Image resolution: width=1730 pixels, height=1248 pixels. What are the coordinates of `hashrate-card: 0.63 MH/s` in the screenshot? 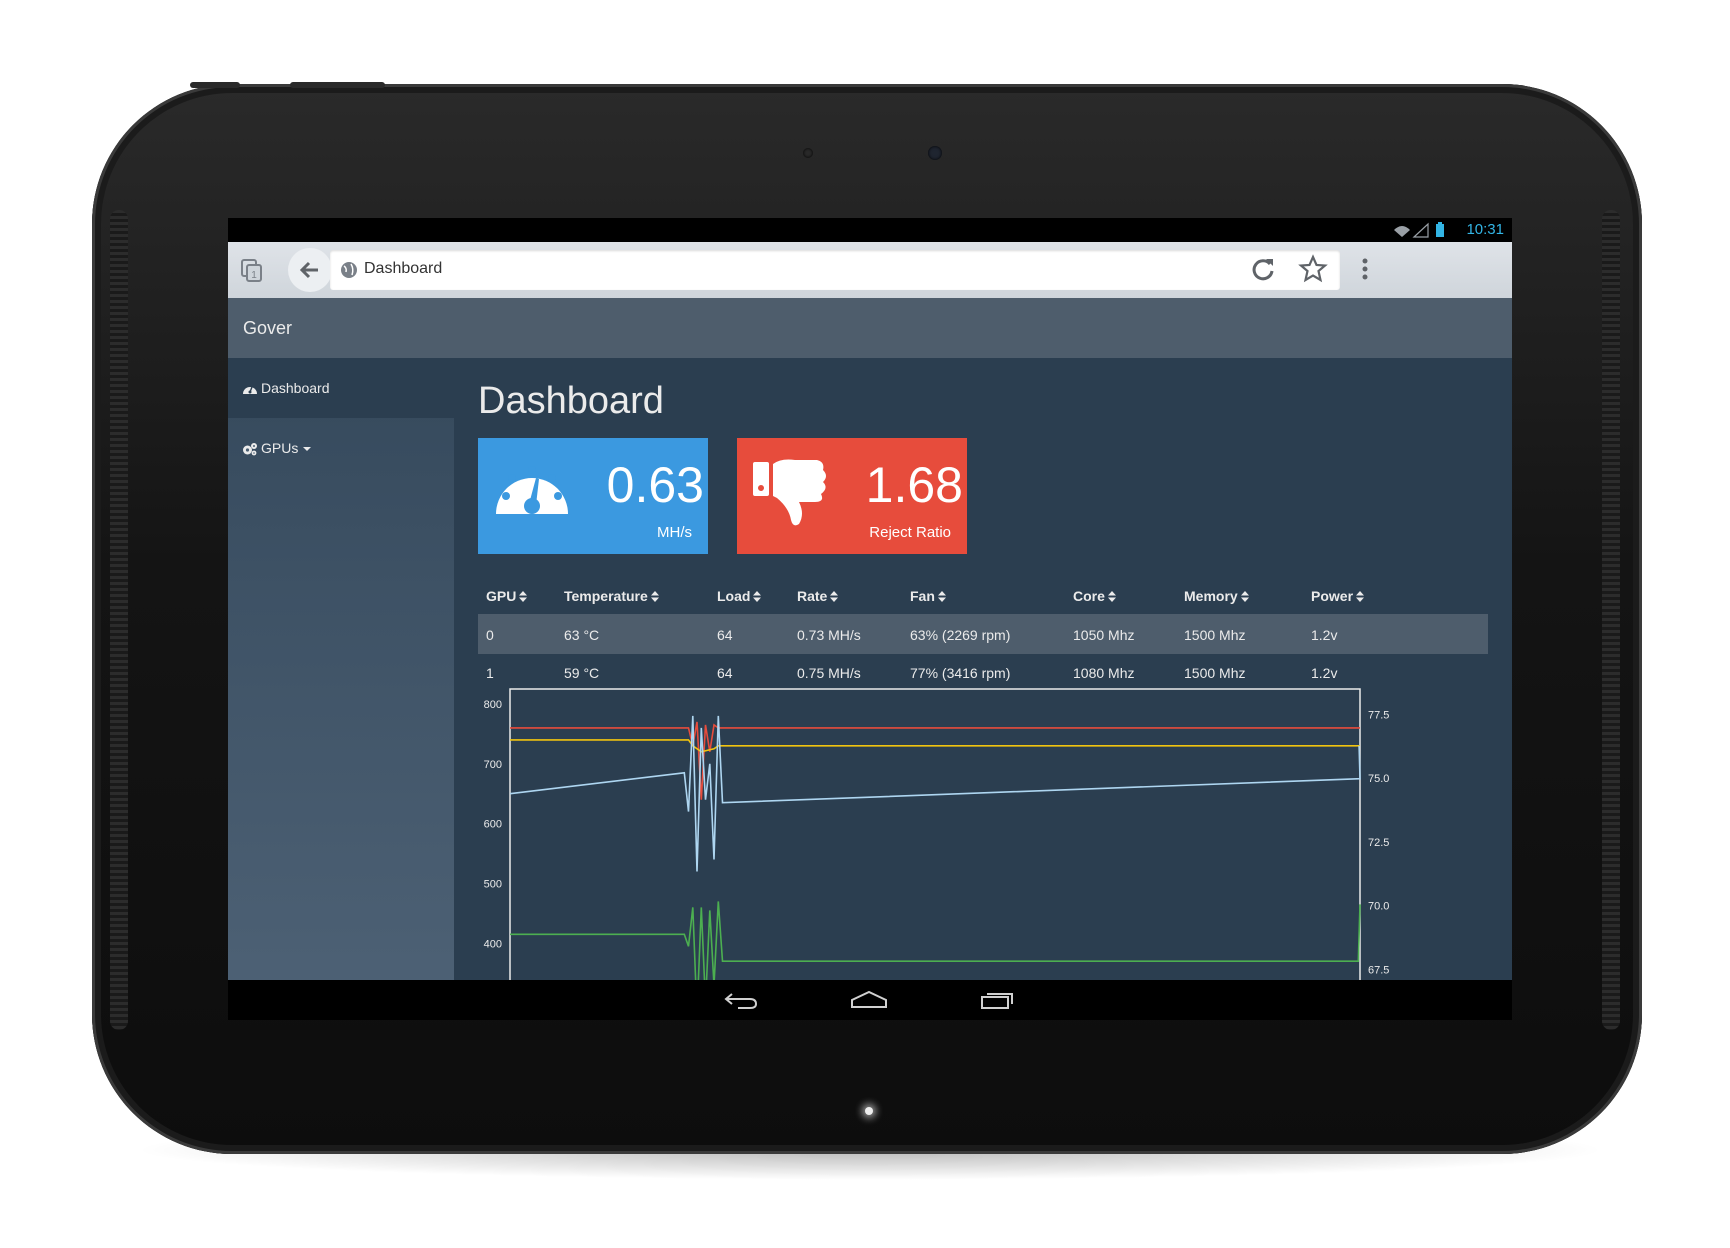 It's located at (593, 496).